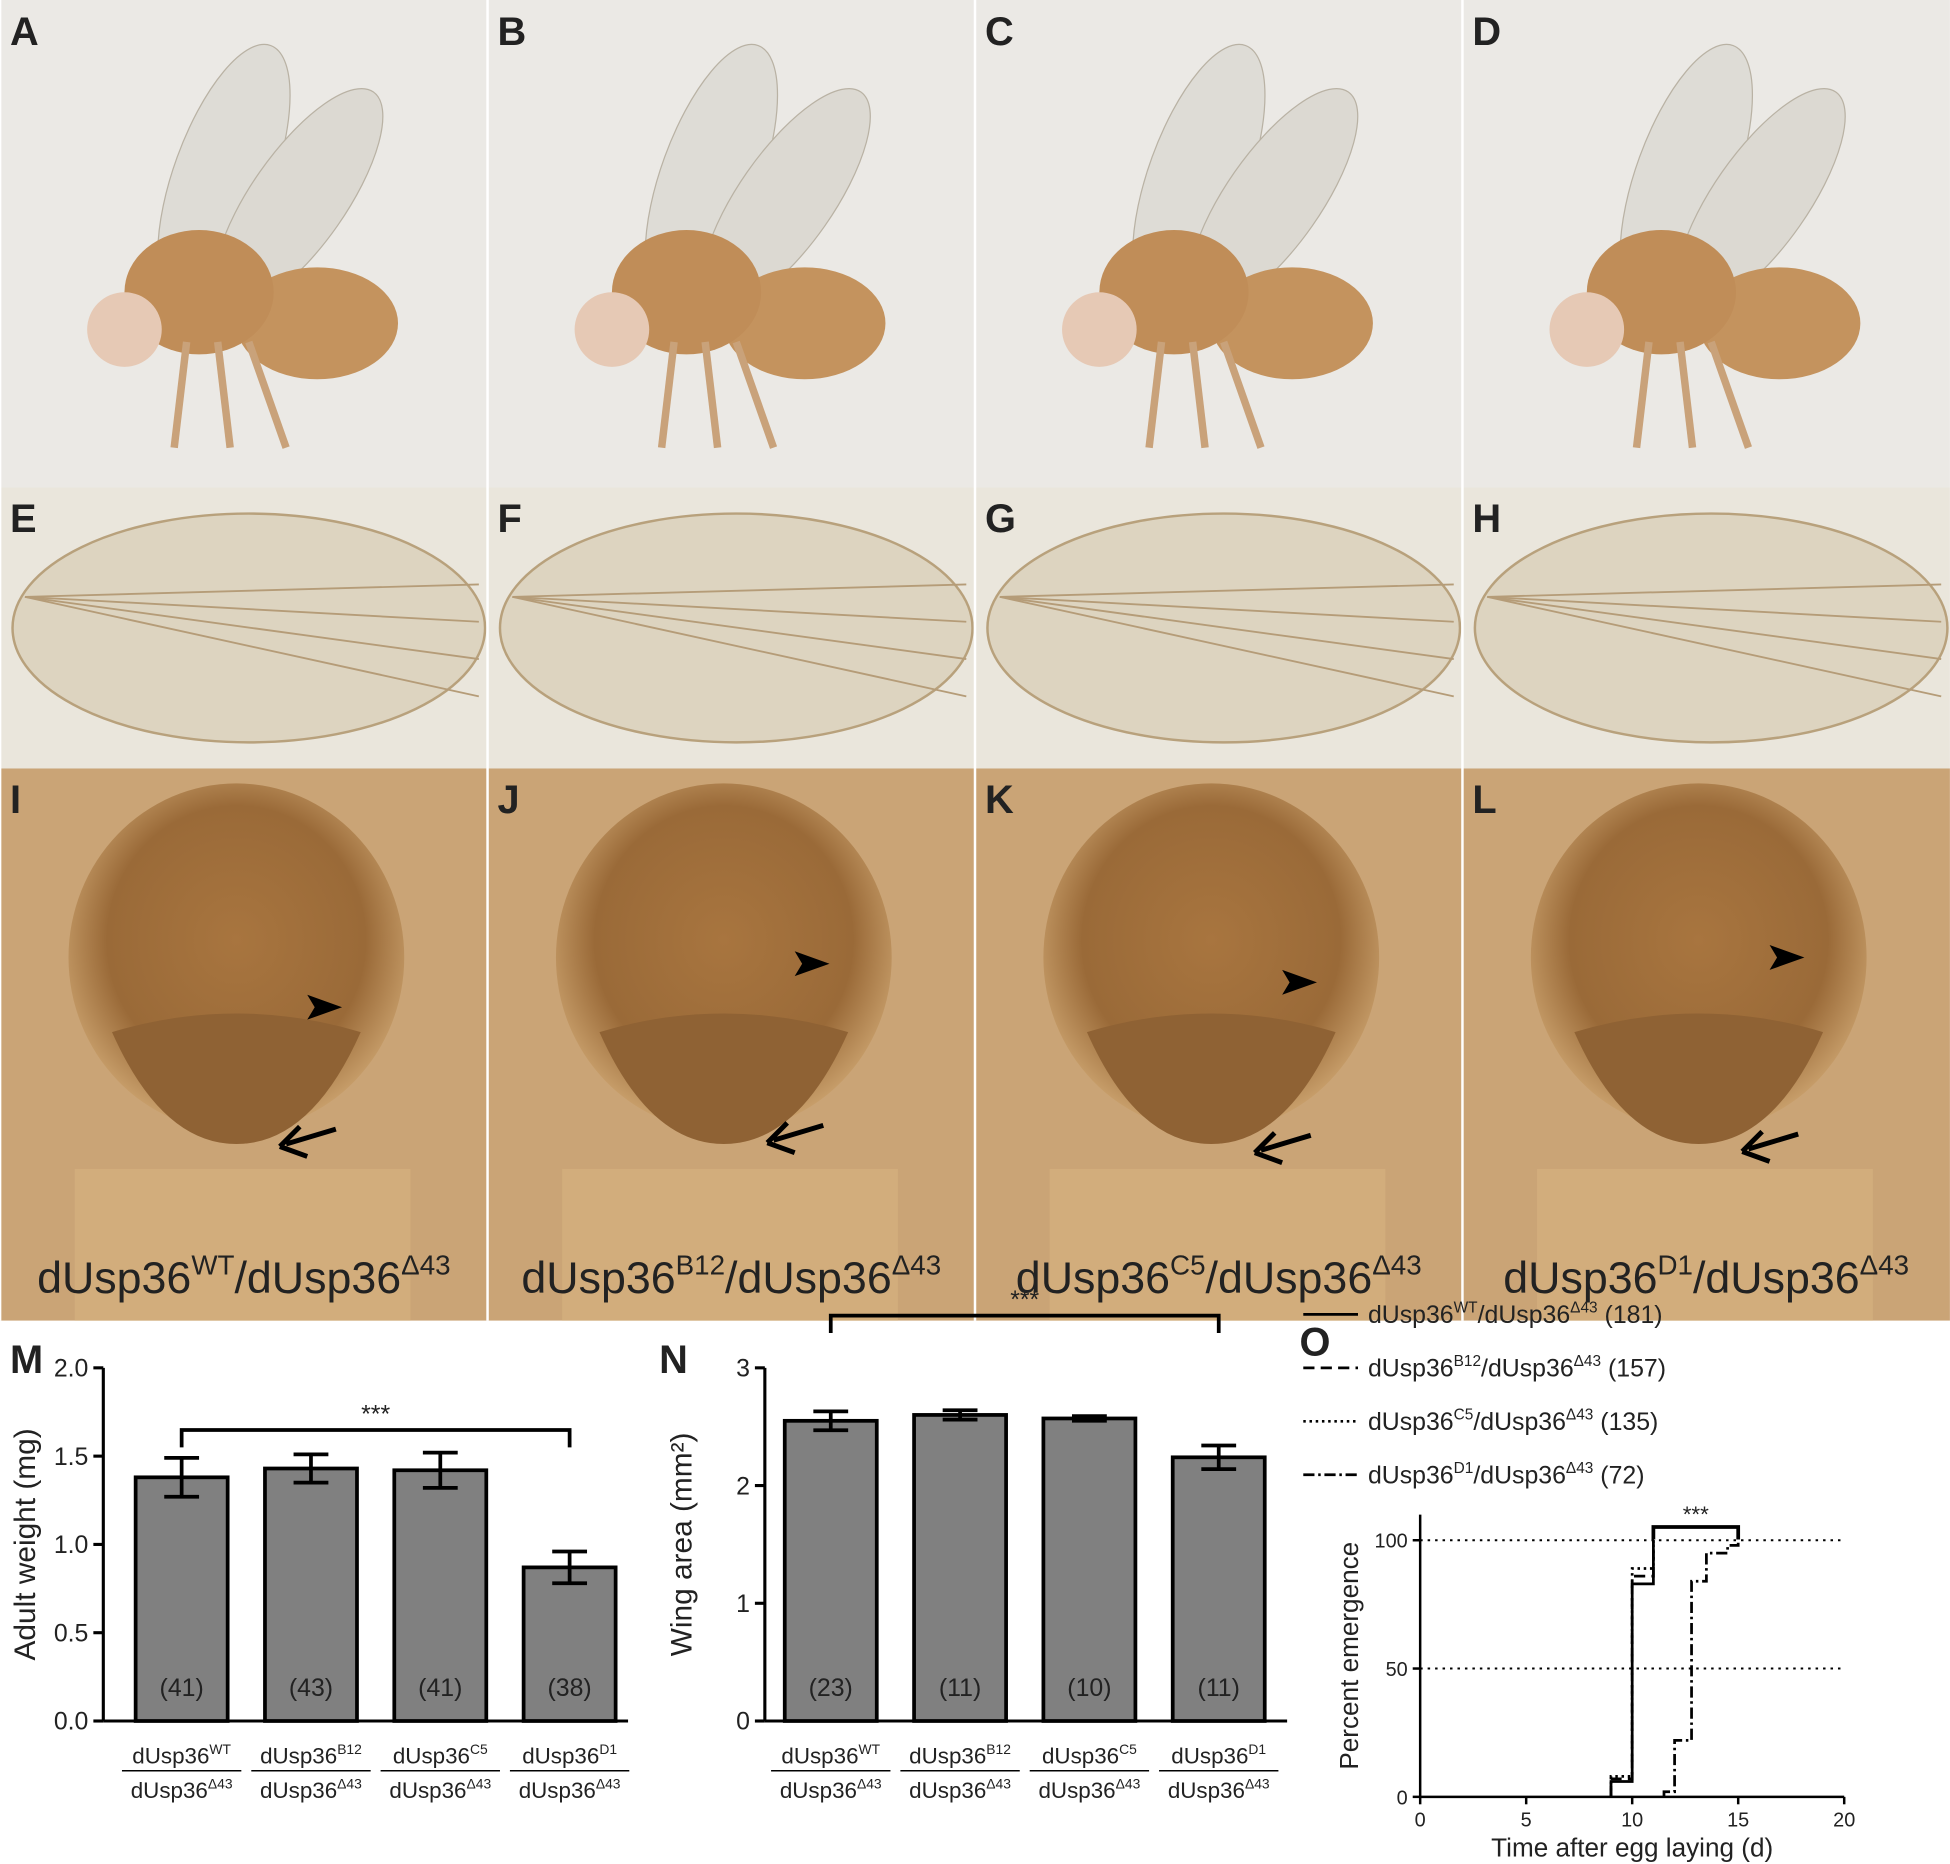 The width and height of the screenshot is (1950, 1864). Describe the element at coordinates (870, 1749) in the screenshot. I see `superscript: WT` at that location.